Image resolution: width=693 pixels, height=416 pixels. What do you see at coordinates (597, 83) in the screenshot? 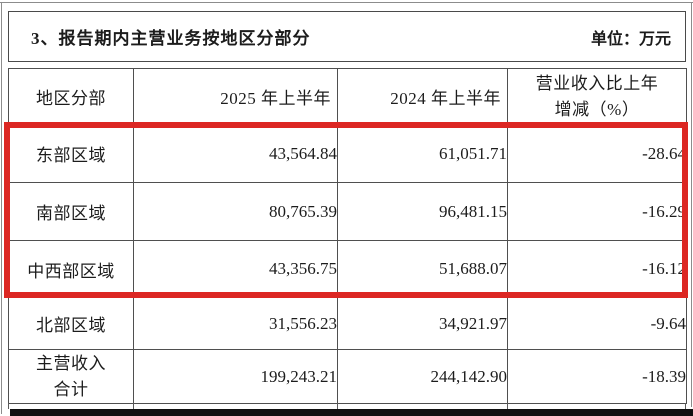
I see `header-change-line1: 营业收入比上年` at bounding box center [597, 83].